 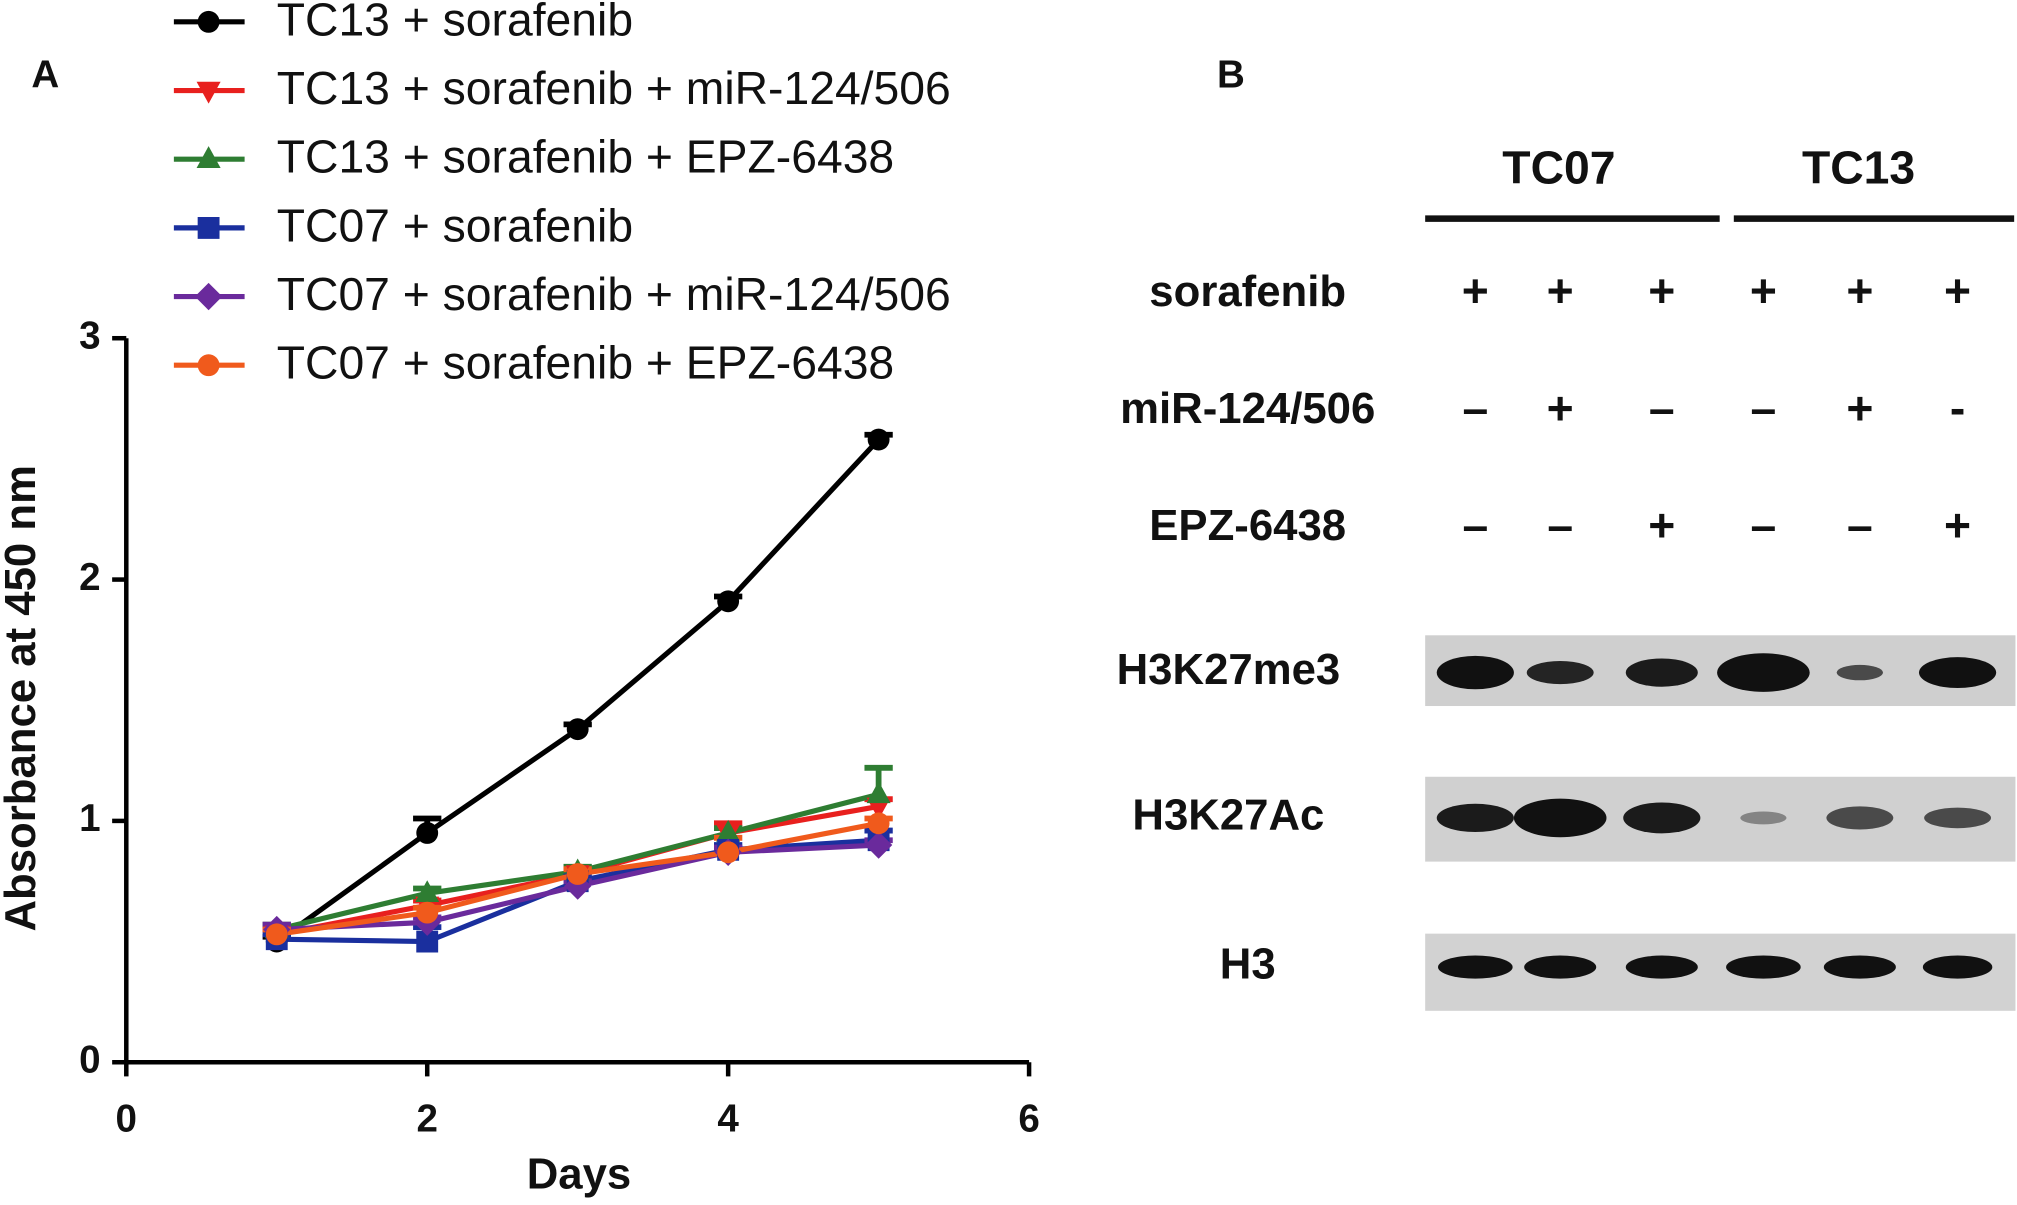 I want to click on y-tick-label: 1, so click(x=89, y=818).